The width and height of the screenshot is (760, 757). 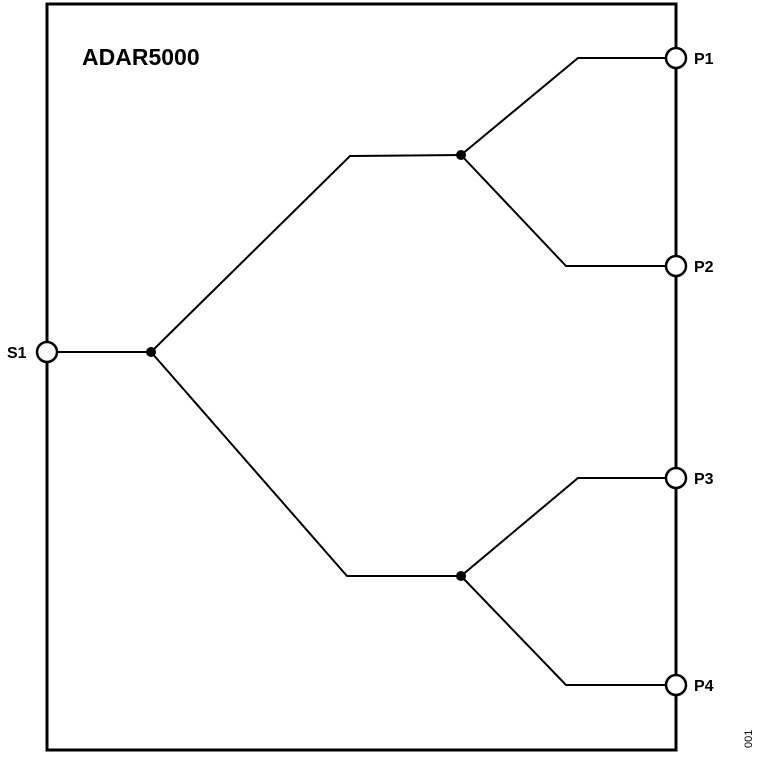 I want to click on trace-p3, so click(x=563, y=527).